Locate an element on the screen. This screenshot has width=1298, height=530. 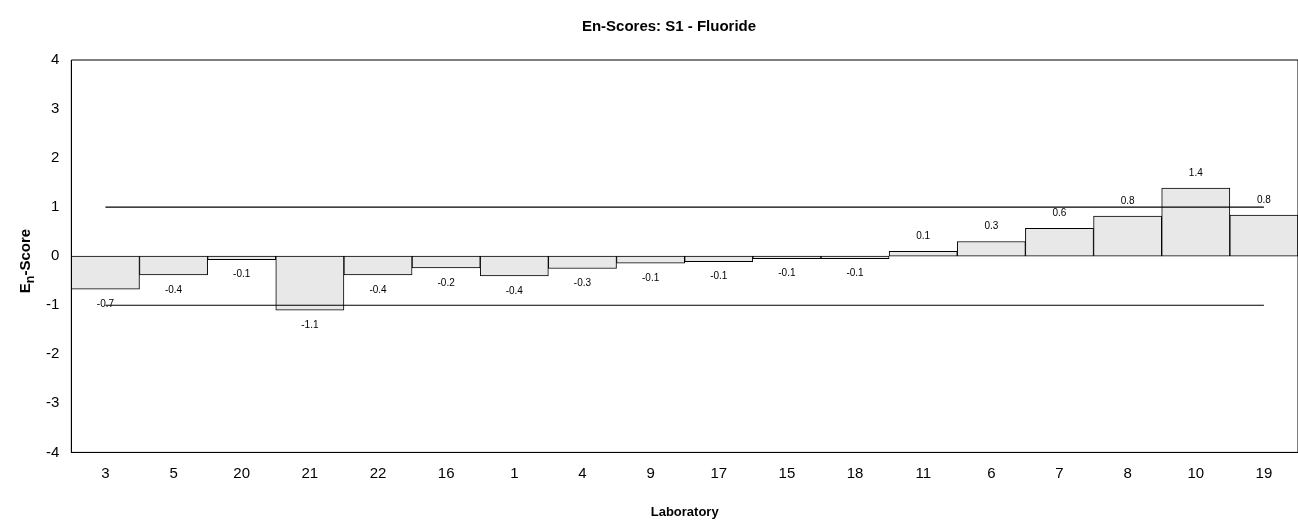
y-tick-label: 1 is located at coordinates (55, 206).